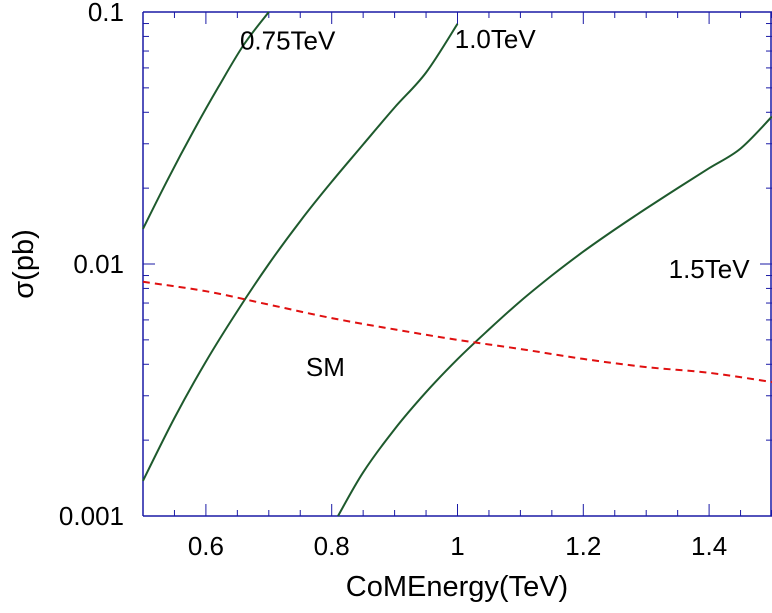 The width and height of the screenshot is (772, 613). Describe the element at coordinates (709, 546) in the screenshot. I see `x-tick-label: 1.4` at that location.